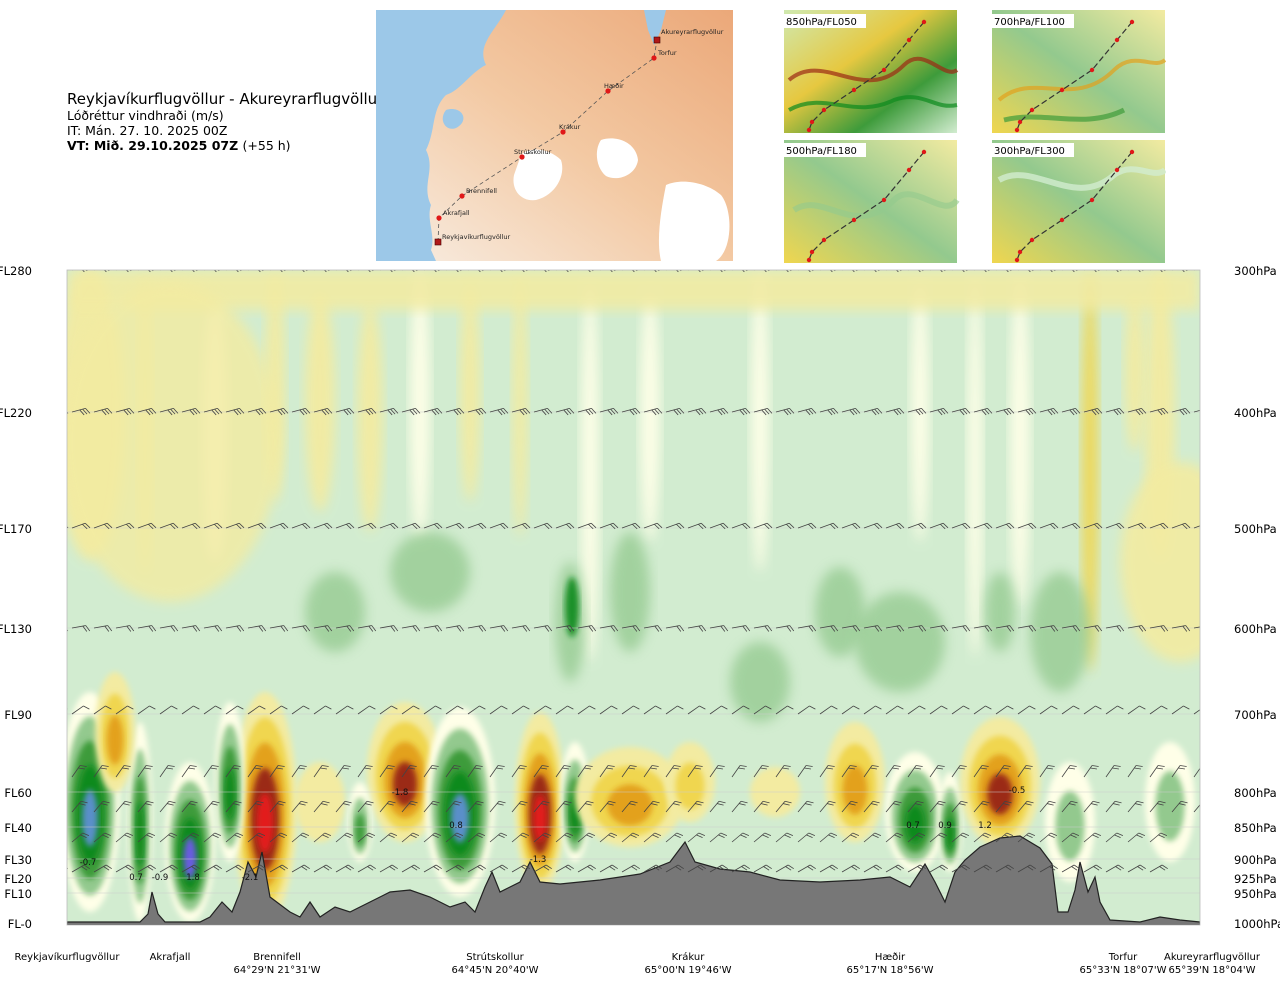 The height and width of the screenshot is (981, 1280). What do you see at coordinates (1255, 529) in the screenshot?
I see `y-right-tick-label: 500hPa` at bounding box center [1255, 529].